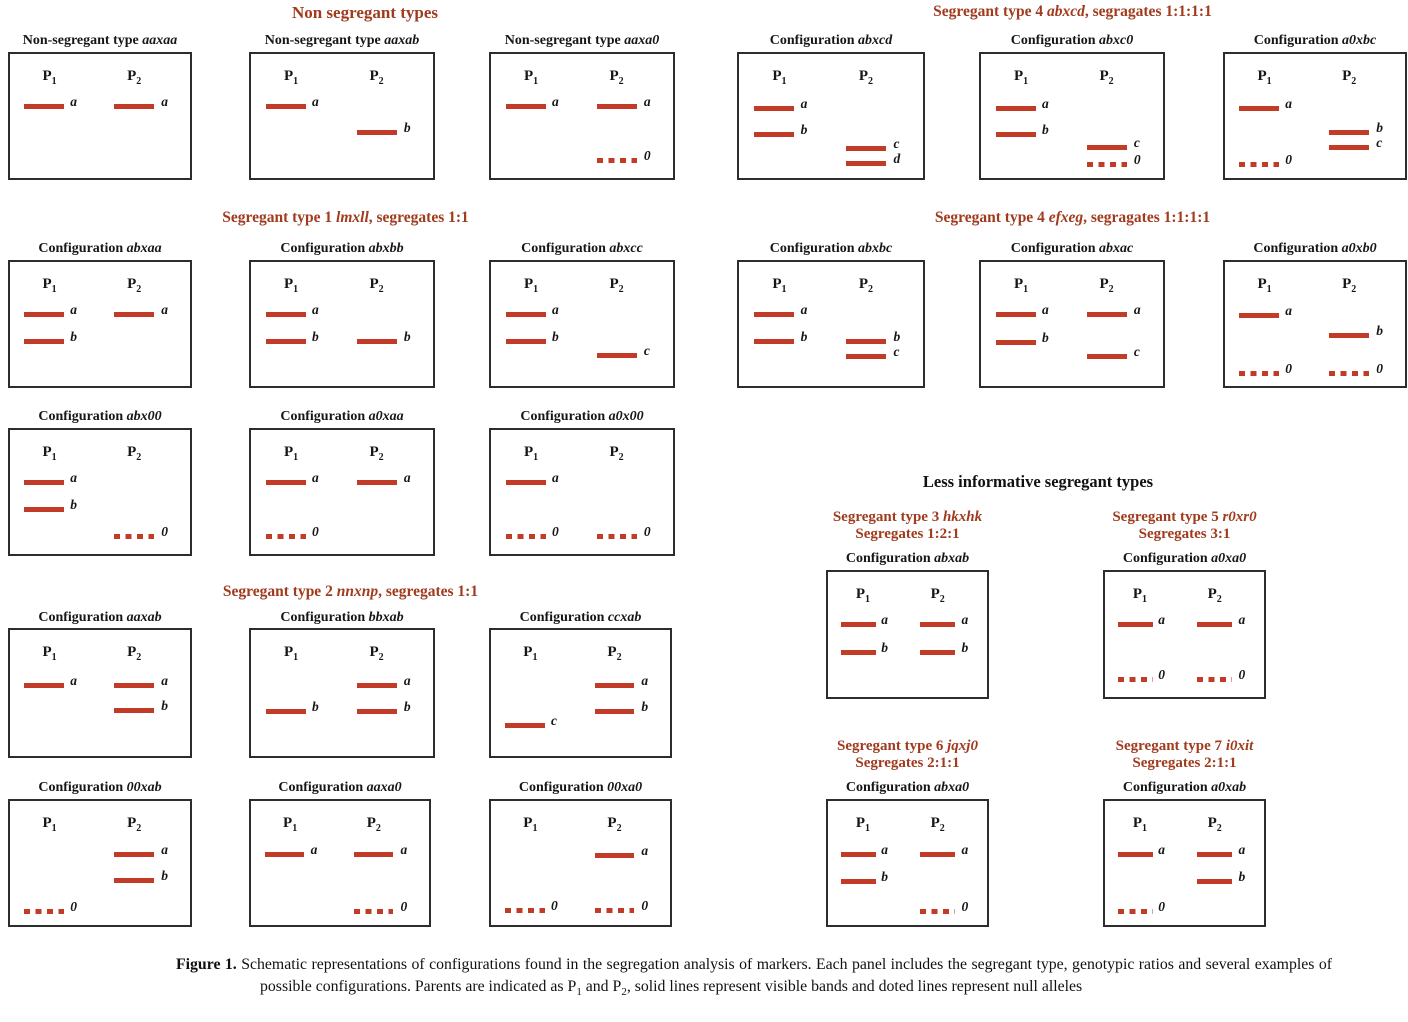 The height and width of the screenshot is (1022, 1408). What do you see at coordinates (342, 492) in the screenshot?
I see `panel-a0xaa: P1 a 0 P2 a` at bounding box center [342, 492].